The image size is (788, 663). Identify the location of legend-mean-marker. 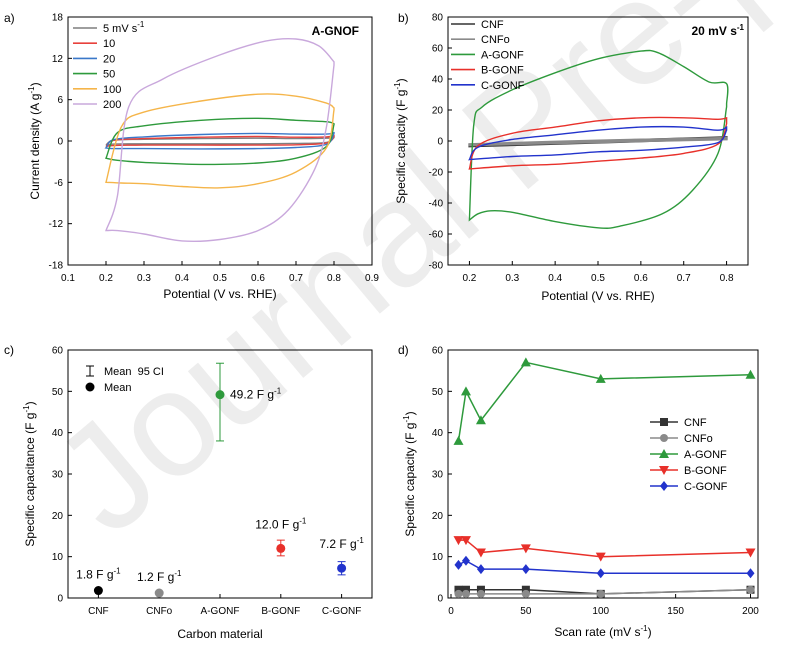
(90, 387).